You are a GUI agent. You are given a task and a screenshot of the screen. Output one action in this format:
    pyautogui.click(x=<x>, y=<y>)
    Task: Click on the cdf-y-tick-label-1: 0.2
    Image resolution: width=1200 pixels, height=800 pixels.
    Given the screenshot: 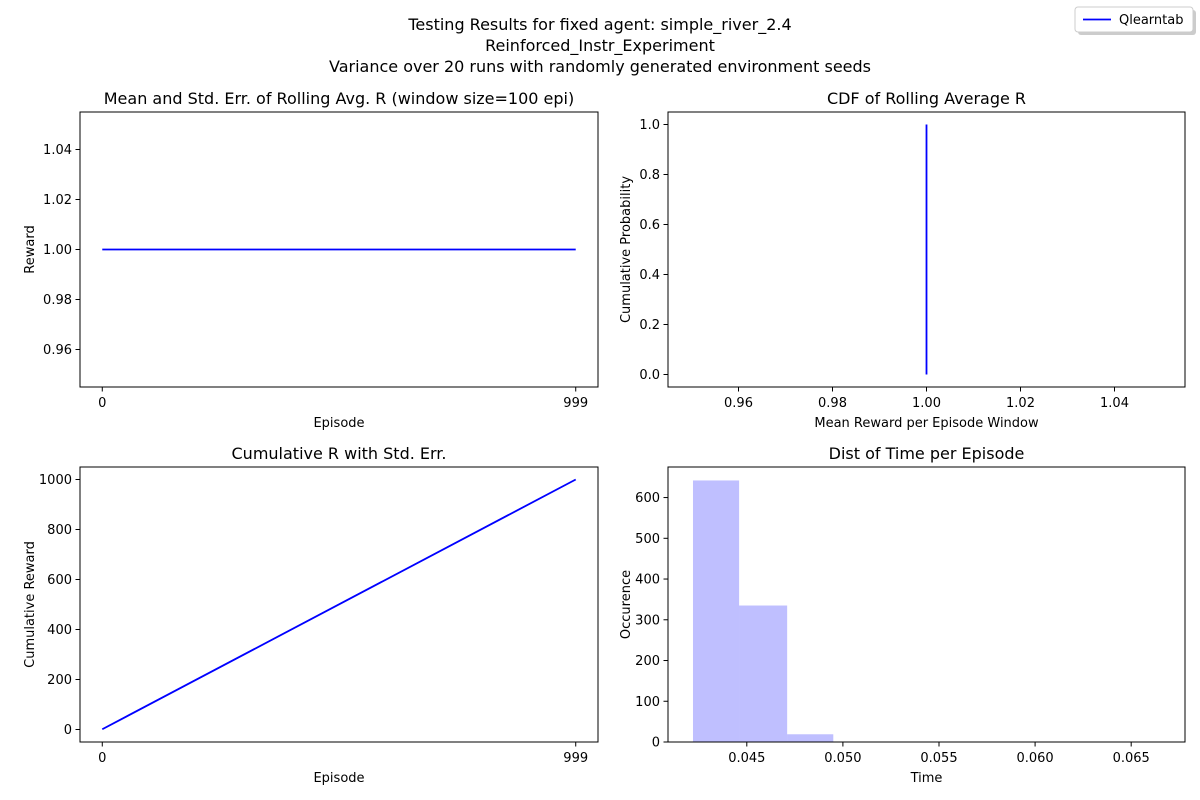 What is the action you would take?
    pyautogui.click(x=649, y=325)
    